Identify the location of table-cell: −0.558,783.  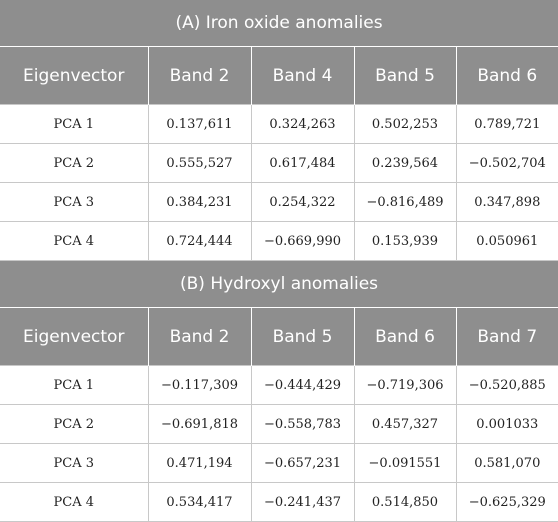
(302, 424).